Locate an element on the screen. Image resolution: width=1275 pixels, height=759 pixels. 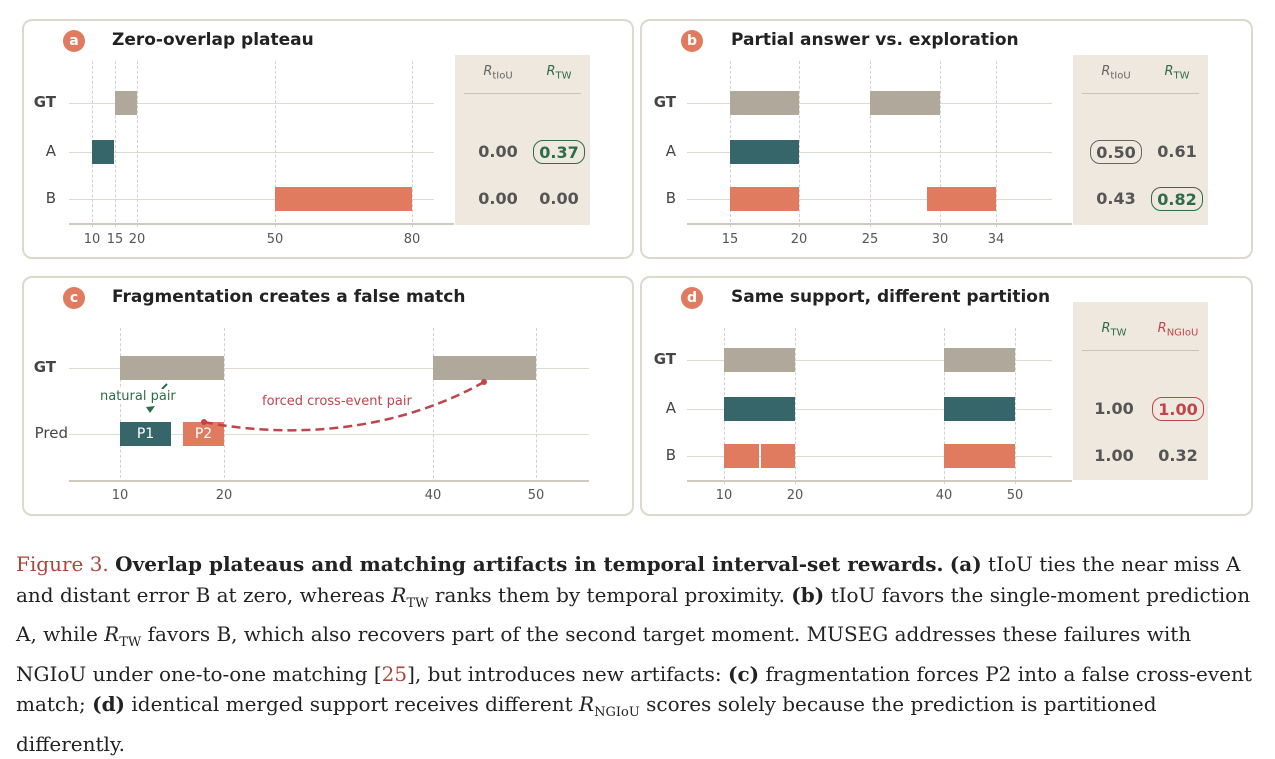
citation-link: 25 is located at coordinates (394, 673).